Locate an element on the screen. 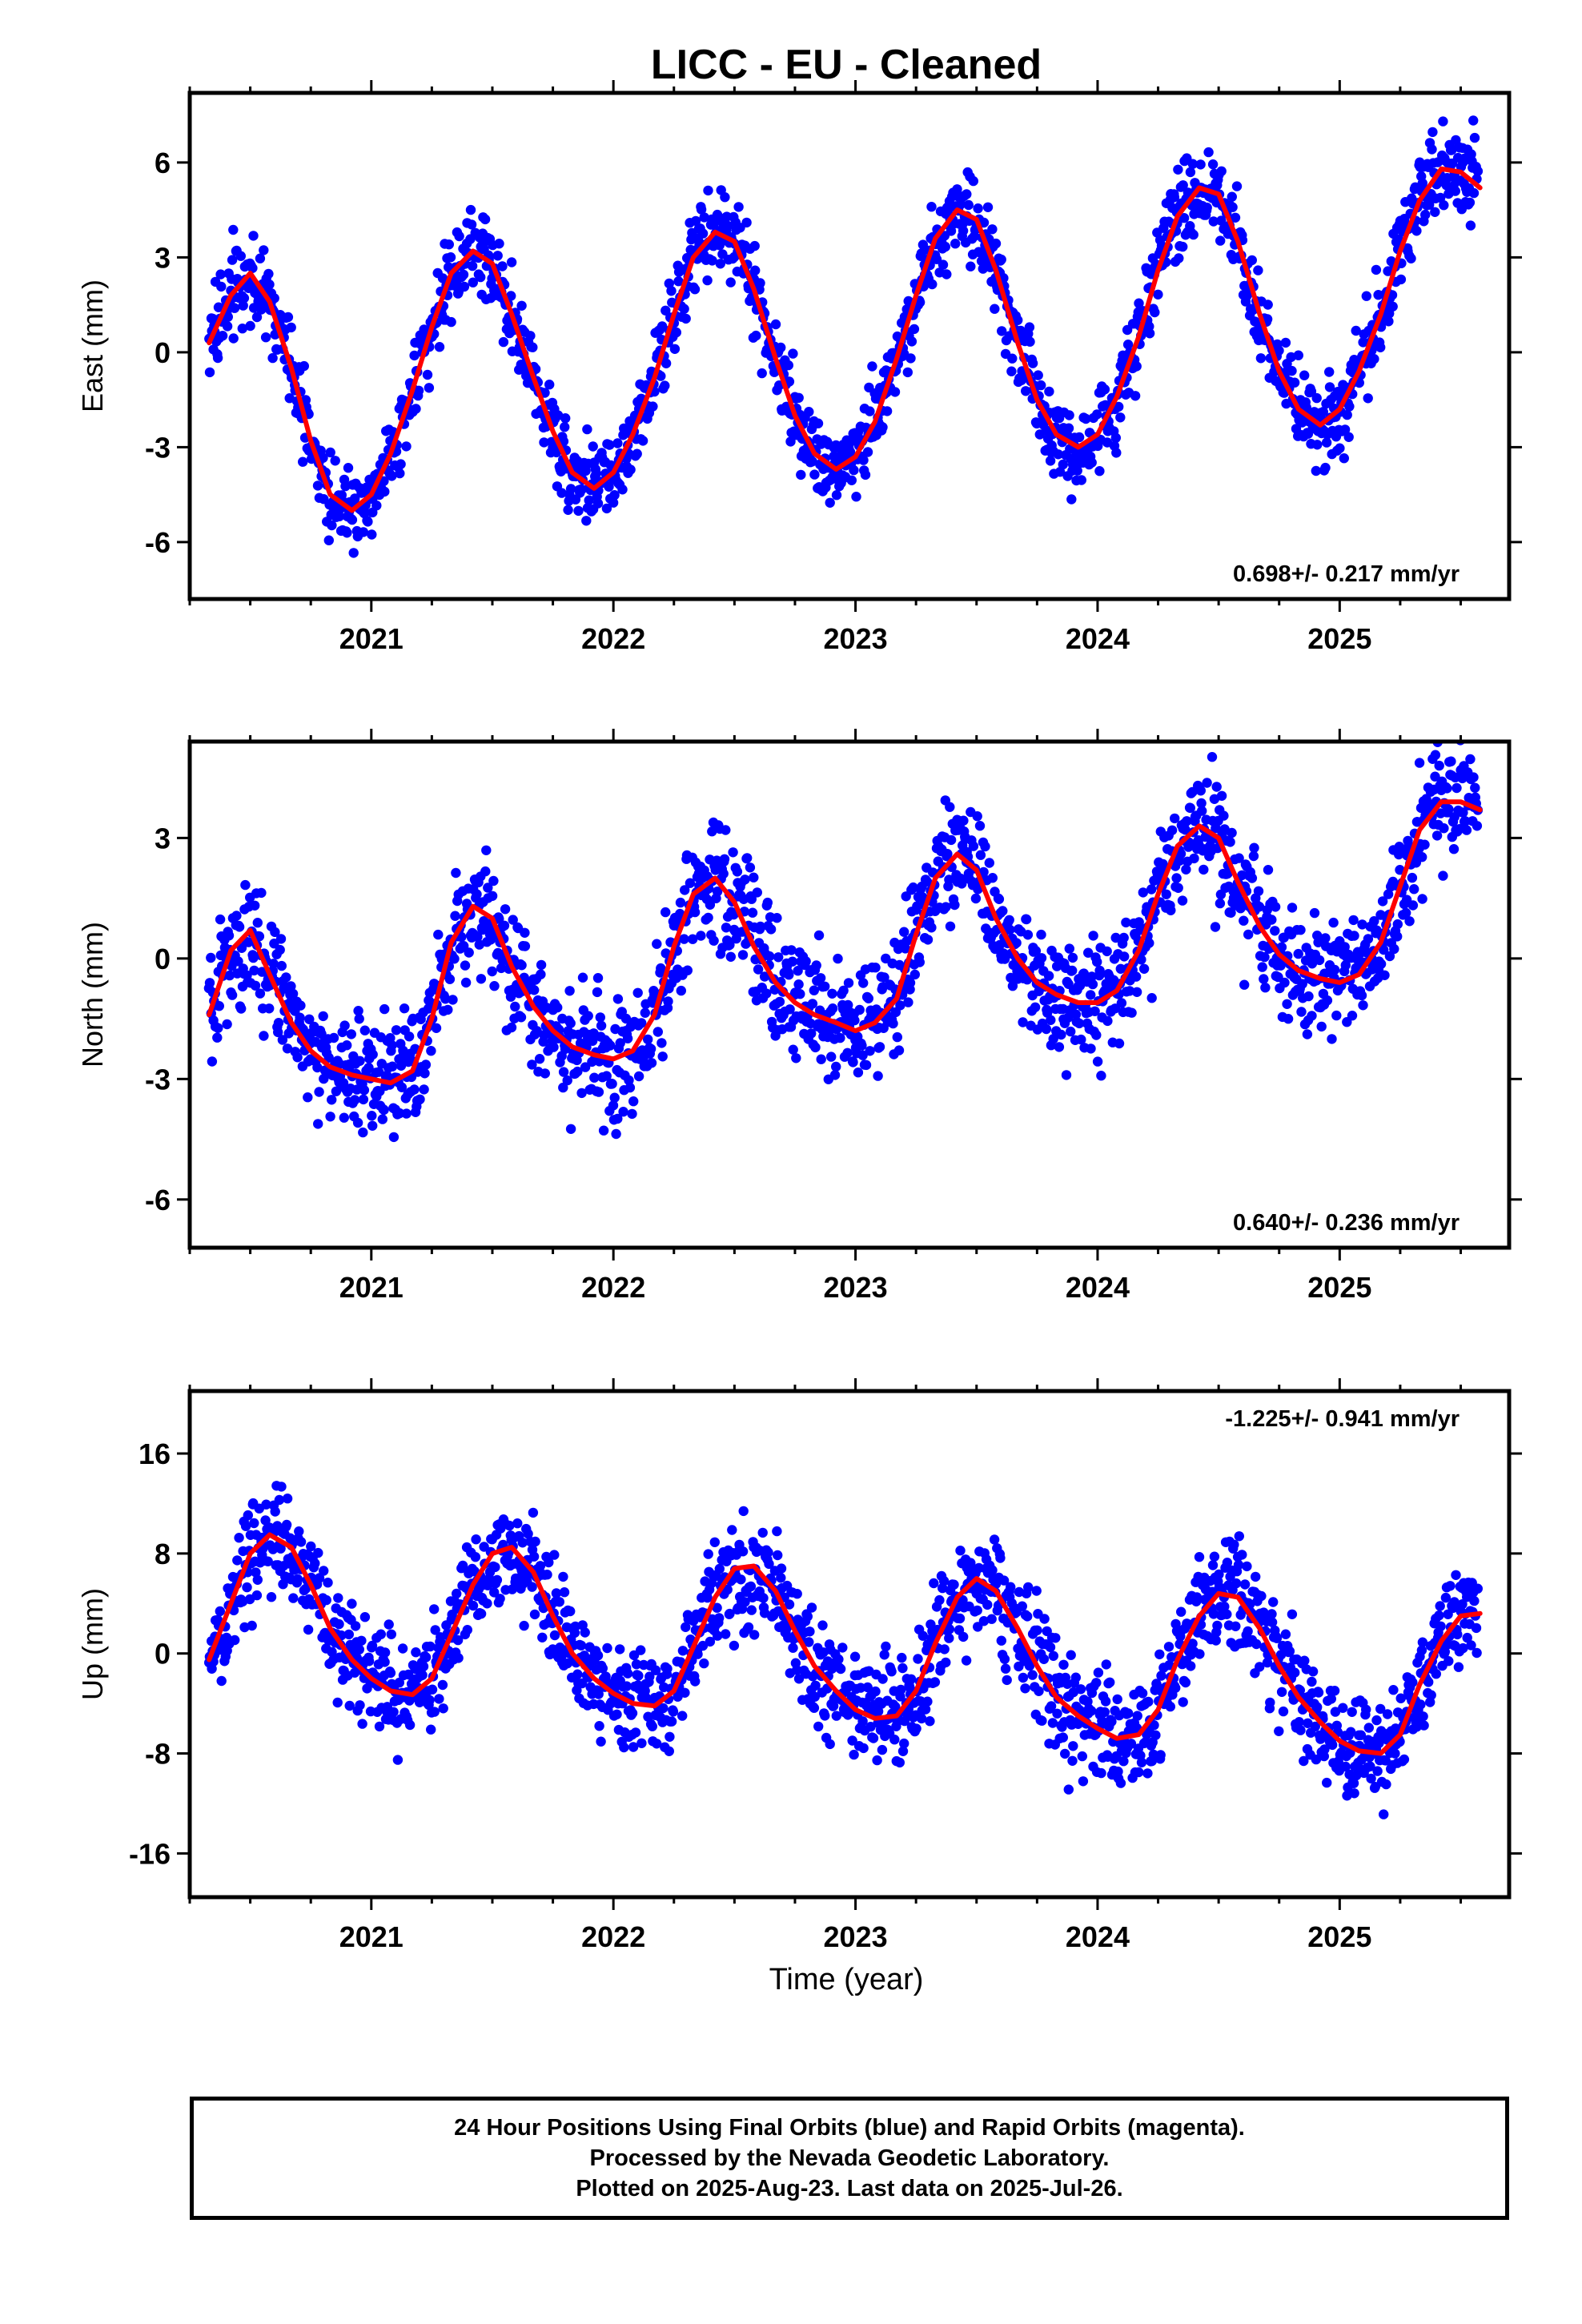 Image resolution: width=1582 pixels, height=2324 pixels. north-x-tick-label: 2025 is located at coordinates (1339, 1287).